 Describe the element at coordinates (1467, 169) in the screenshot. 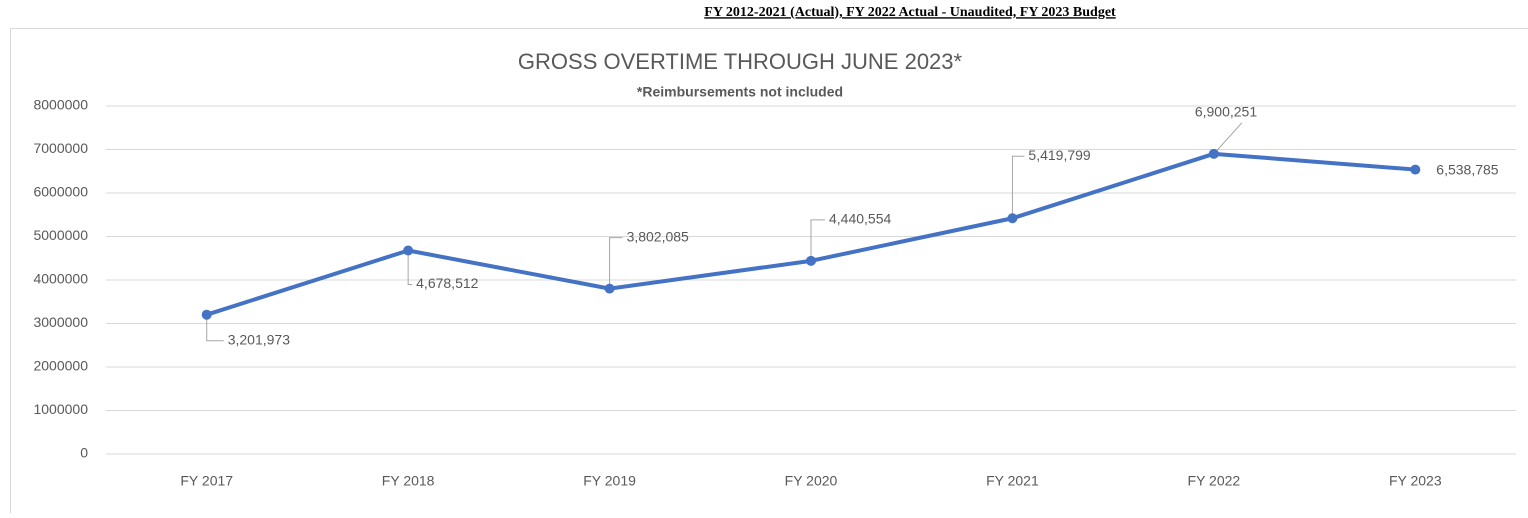

I see `data-label: 6,538,785` at that location.